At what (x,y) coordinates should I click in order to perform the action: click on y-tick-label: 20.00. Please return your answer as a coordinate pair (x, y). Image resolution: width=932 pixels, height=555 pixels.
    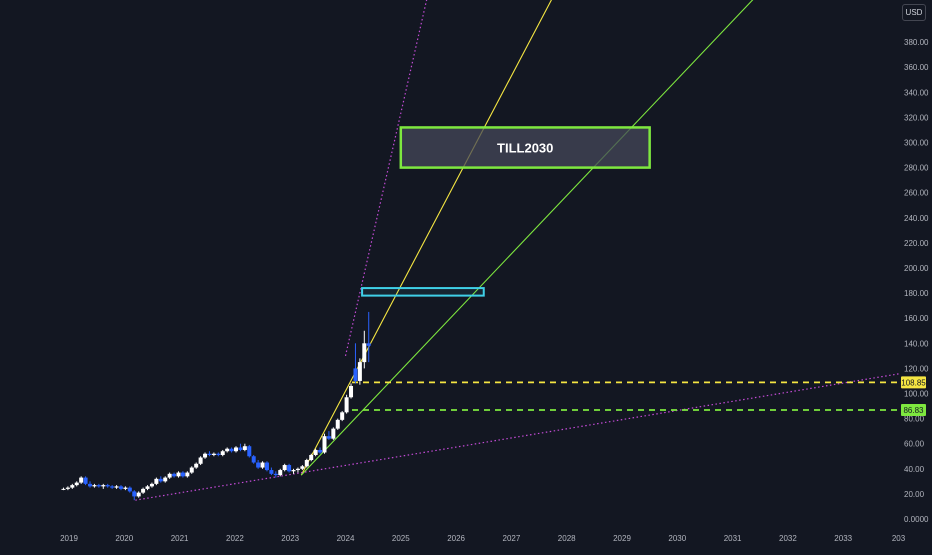
    Looking at the image, I should click on (914, 494).